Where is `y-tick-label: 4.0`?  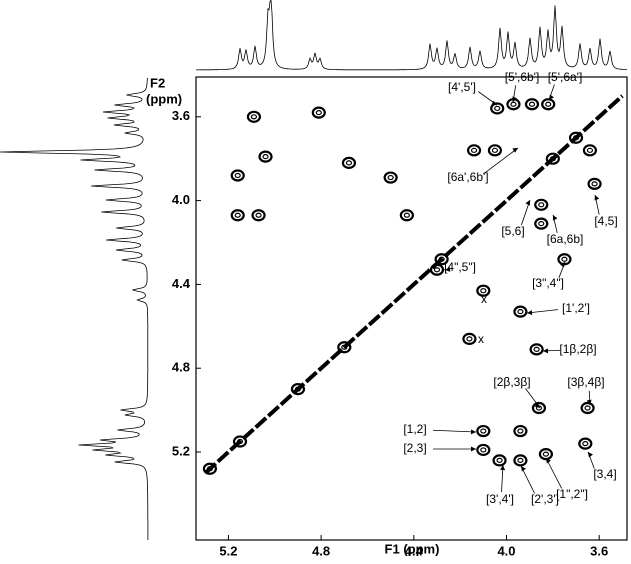
y-tick-label: 4.0 is located at coordinates (181, 199).